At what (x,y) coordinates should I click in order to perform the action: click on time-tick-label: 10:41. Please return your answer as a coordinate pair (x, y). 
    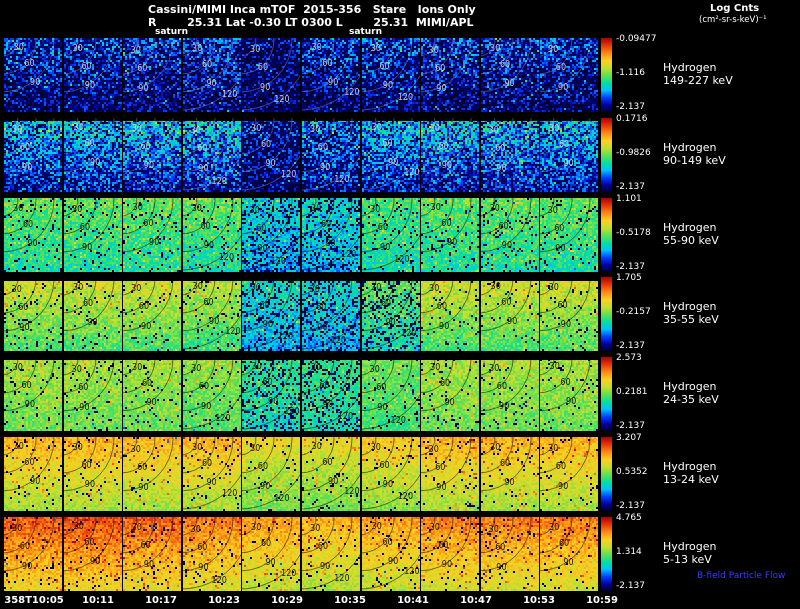
    Looking at the image, I should click on (413, 600).